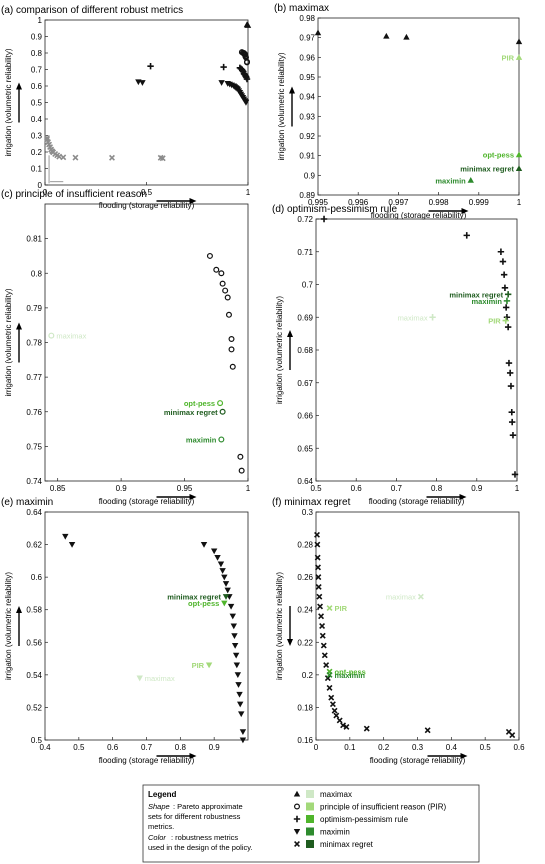  Describe the element at coordinates (417, 626) in the screenshot. I see `axes-frame-f` at that location.